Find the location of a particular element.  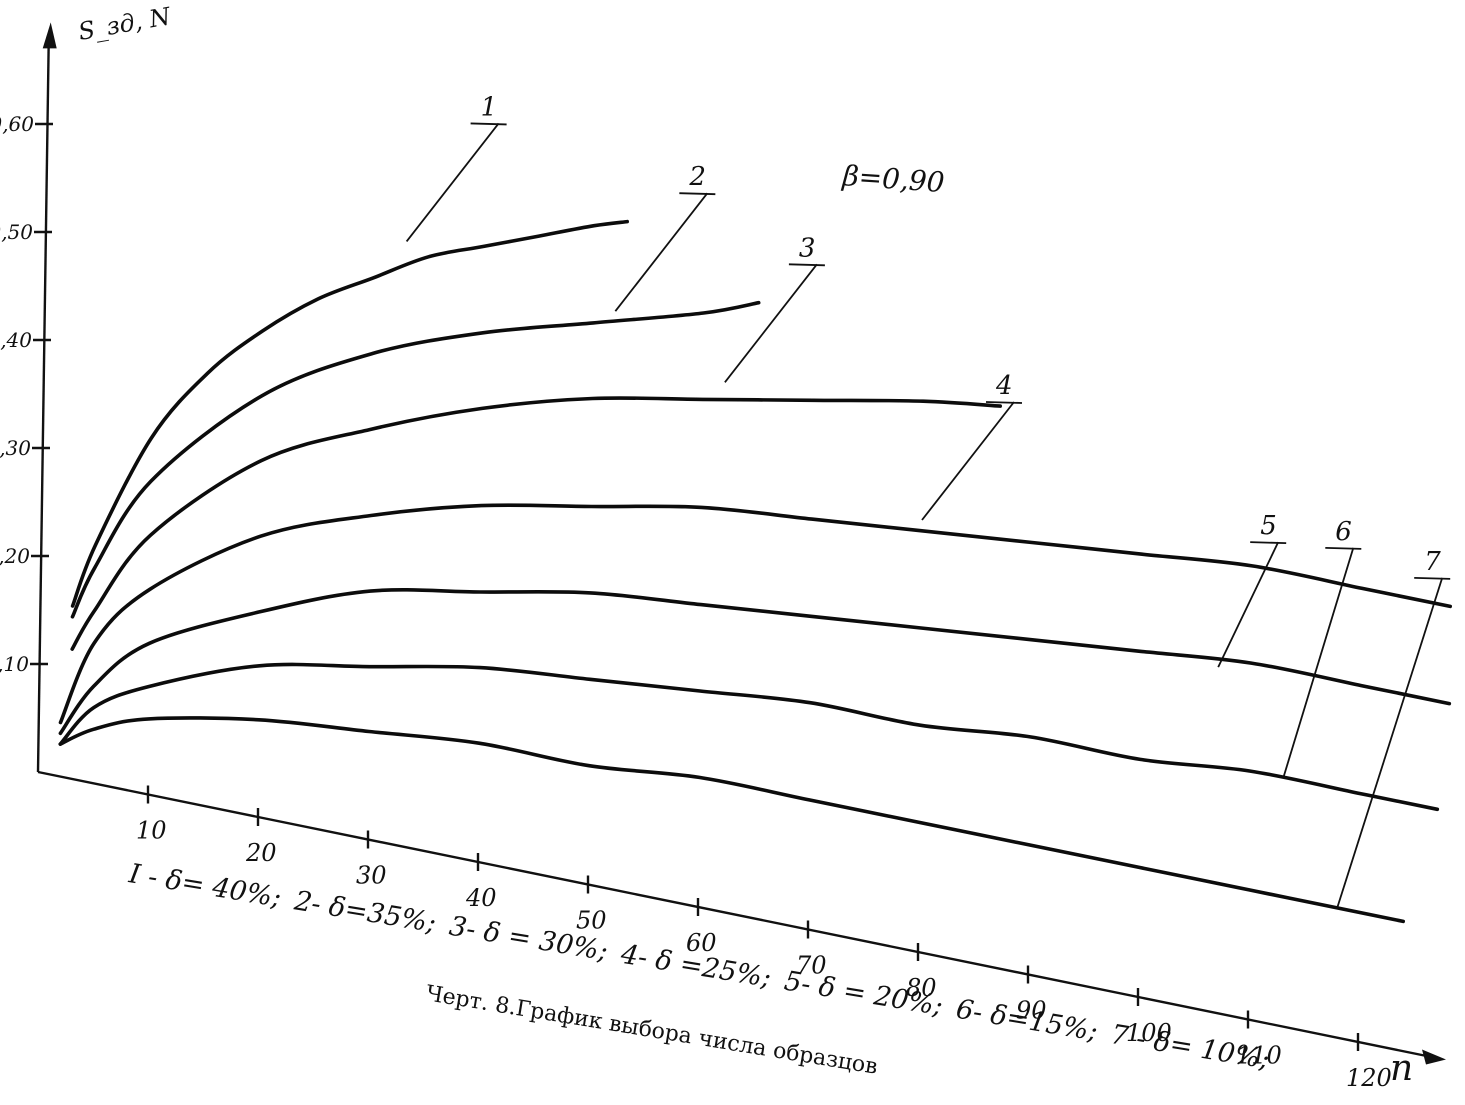

y-tick-label: 0,40 is located at coordinates (16, 340).